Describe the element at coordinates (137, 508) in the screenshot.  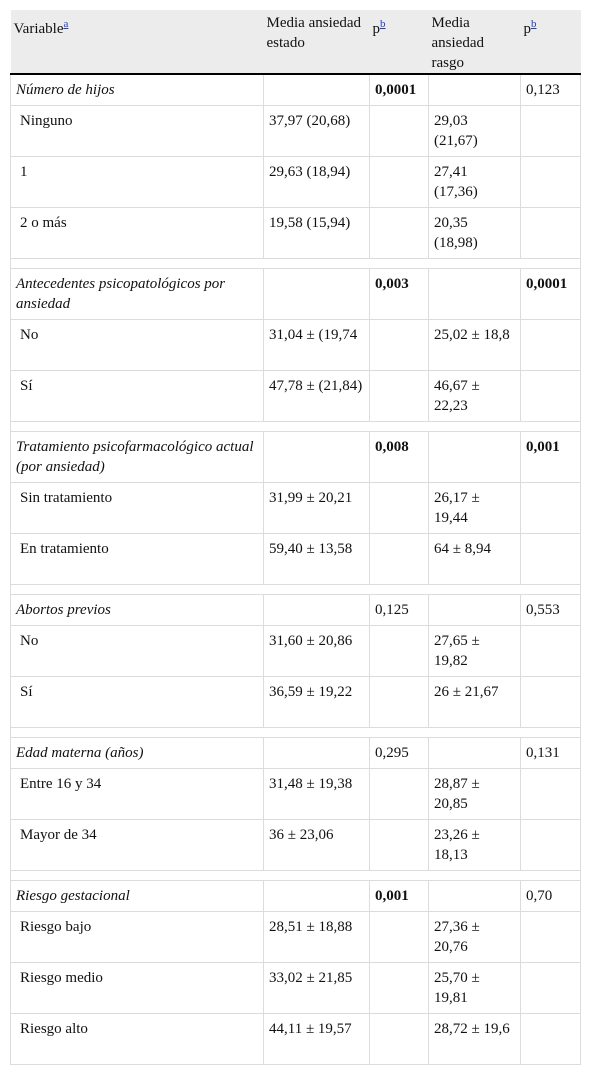
I see `row-label: Sin tratamiento` at that location.